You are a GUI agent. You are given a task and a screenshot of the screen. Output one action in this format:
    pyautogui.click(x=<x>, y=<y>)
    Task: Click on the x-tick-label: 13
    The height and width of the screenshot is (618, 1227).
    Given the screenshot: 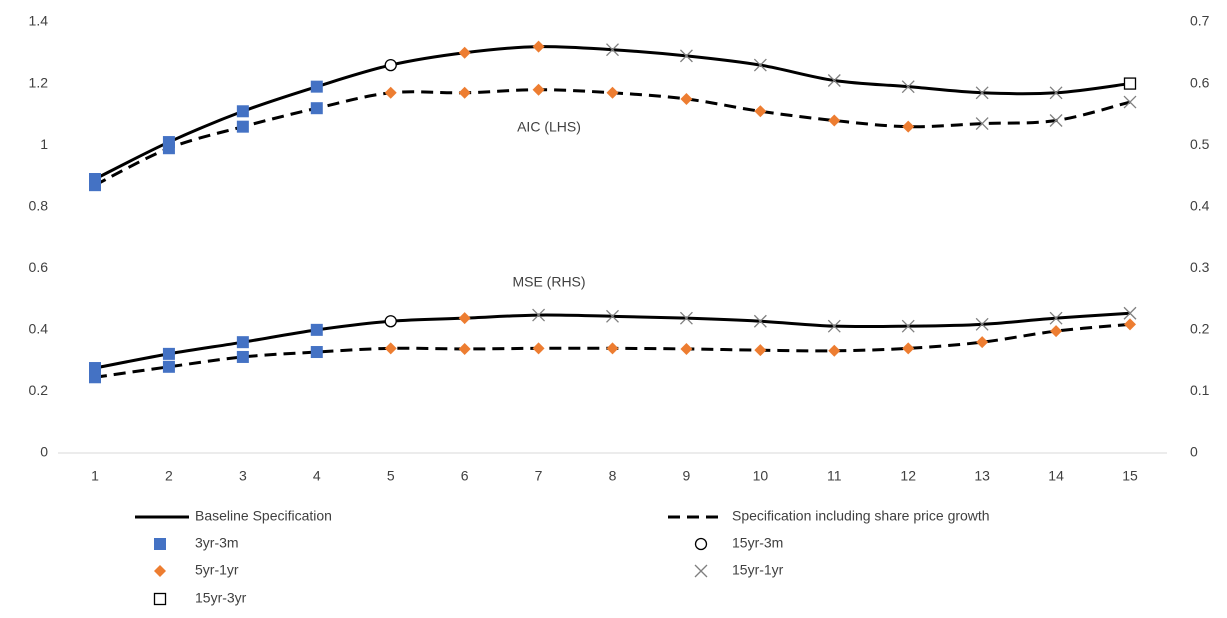 What is the action you would take?
    pyautogui.click(x=982, y=476)
    